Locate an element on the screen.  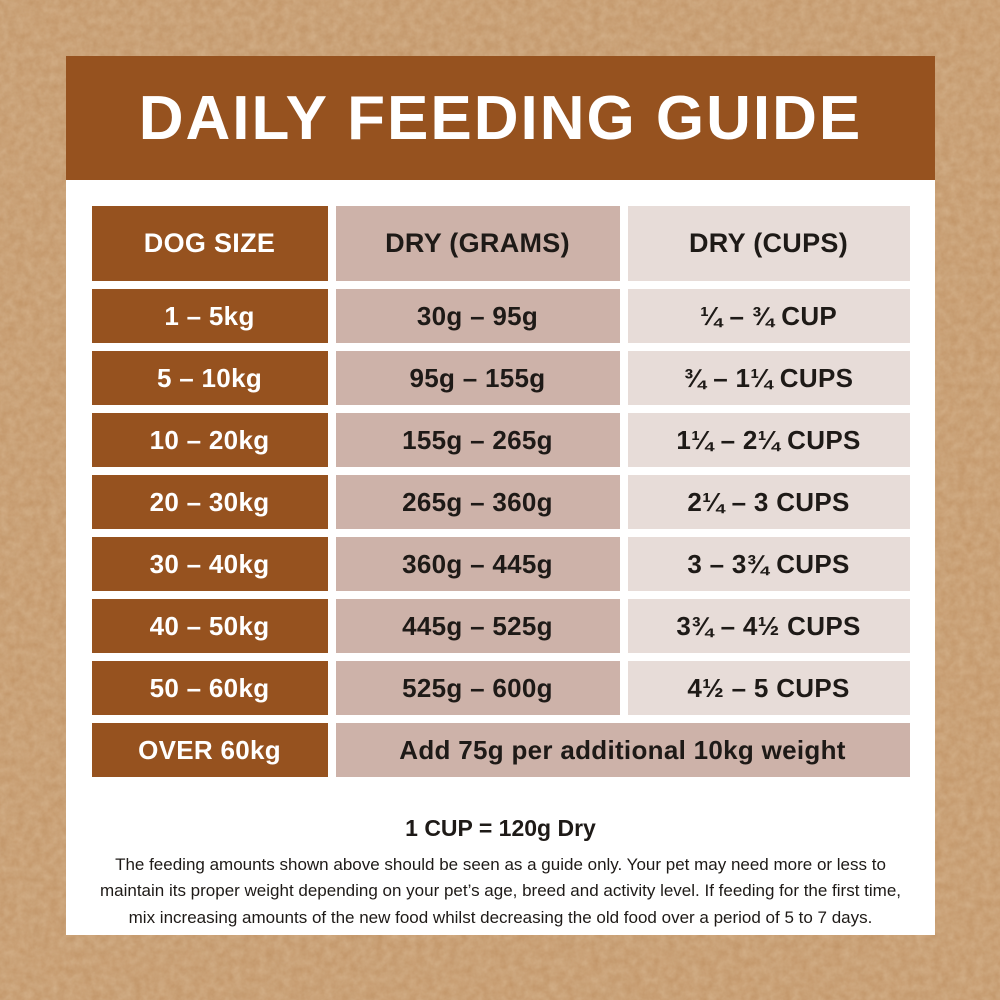
table-row-grams: 155g – 265g is located at coordinates (477, 440).